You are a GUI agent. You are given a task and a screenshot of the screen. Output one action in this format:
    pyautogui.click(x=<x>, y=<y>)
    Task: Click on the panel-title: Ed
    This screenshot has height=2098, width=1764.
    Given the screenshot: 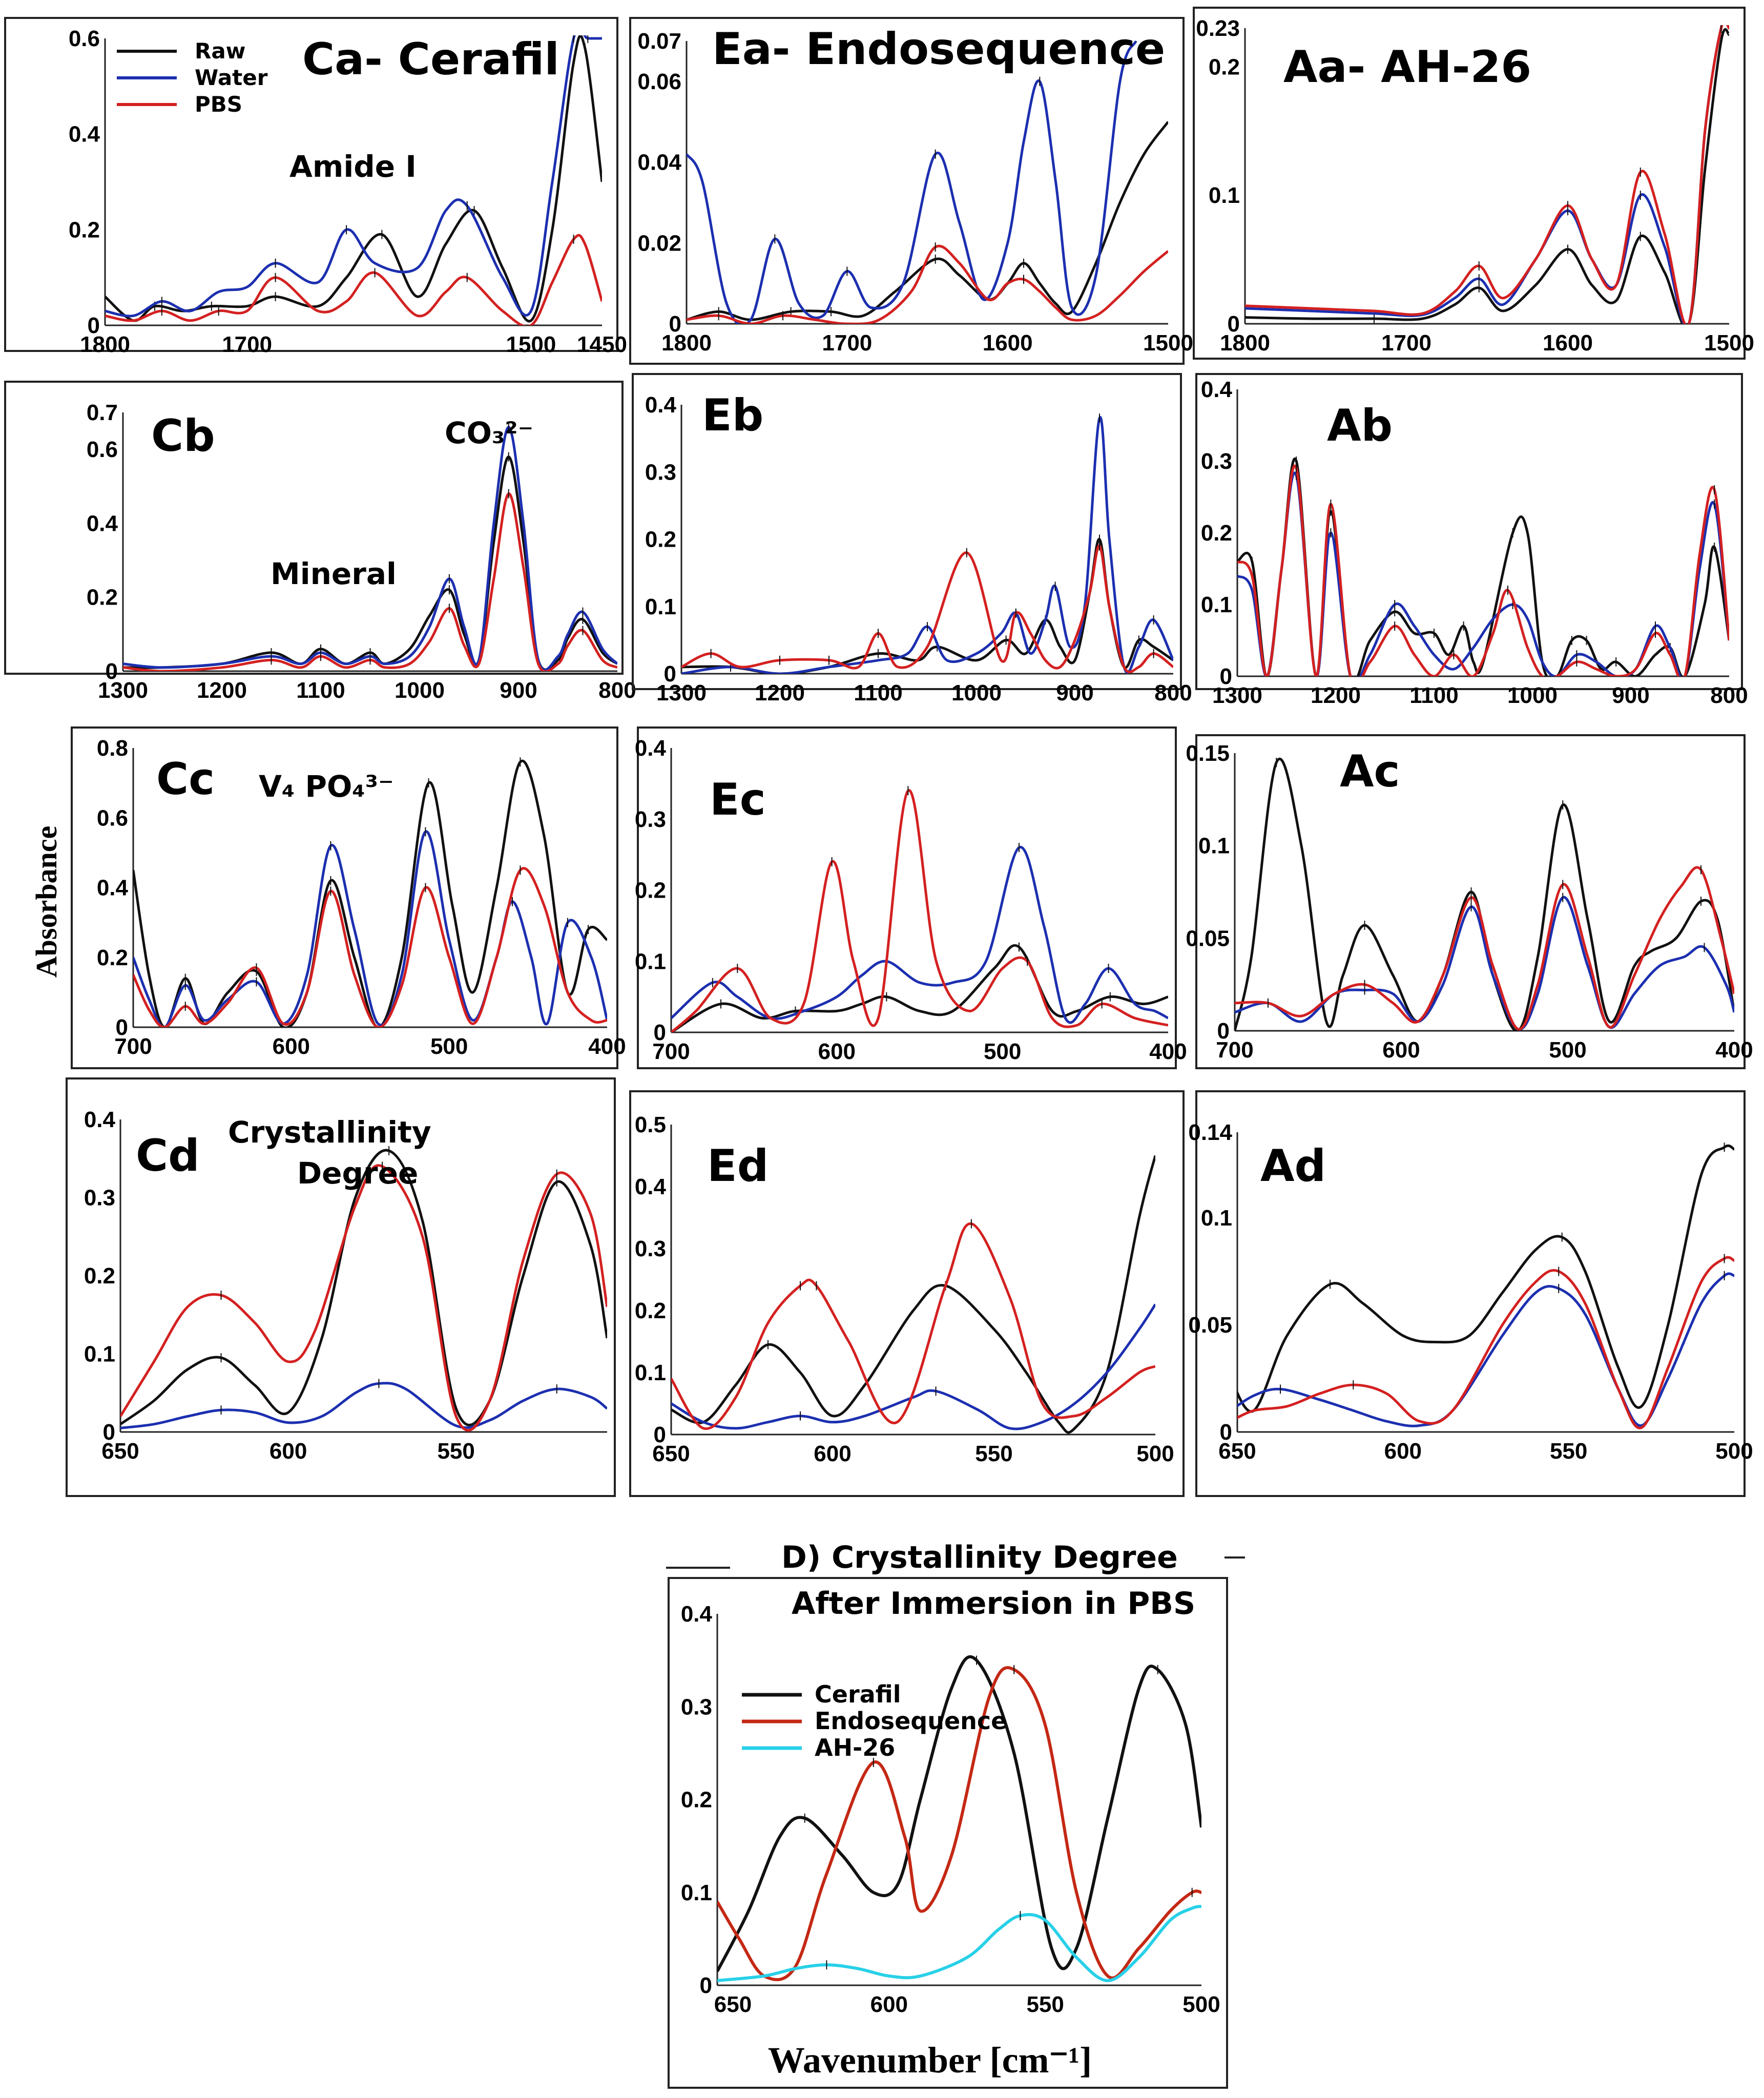 What is the action you would take?
    pyautogui.click(x=738, y=1166)
    